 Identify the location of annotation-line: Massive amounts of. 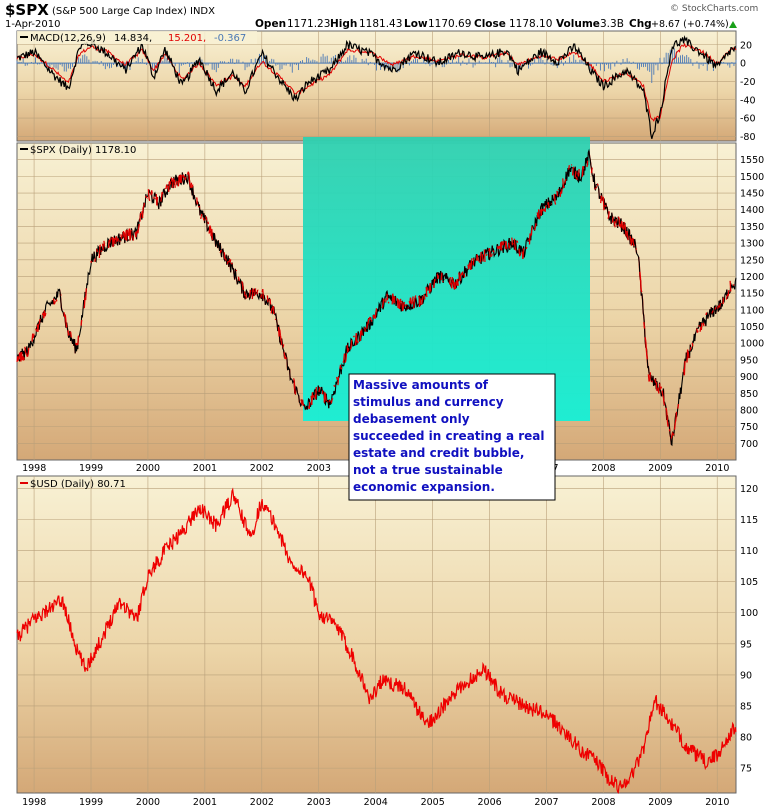
(421, 385).